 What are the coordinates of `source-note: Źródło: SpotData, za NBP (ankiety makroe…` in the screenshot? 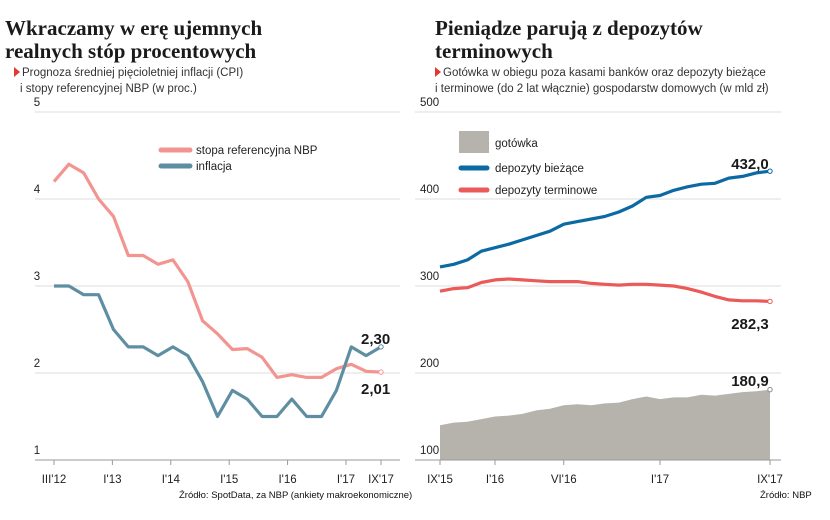 It's located at (296, 495).